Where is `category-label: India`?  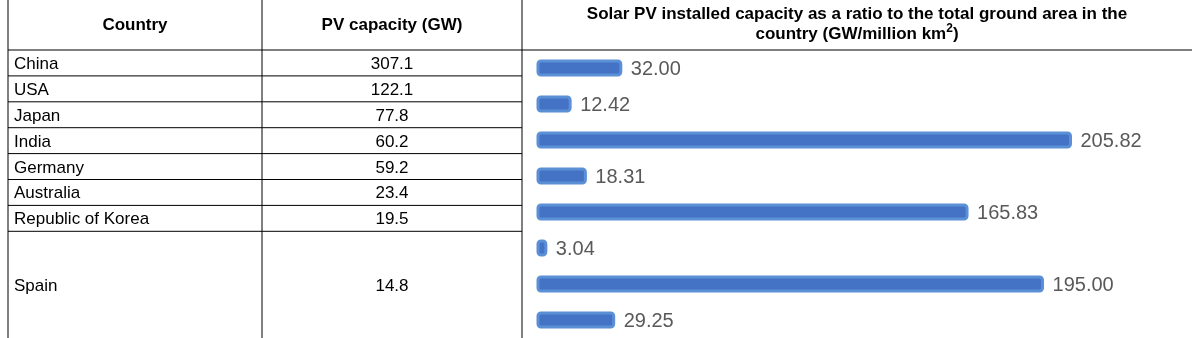
category-label: India is located at coordinates (33, 141).